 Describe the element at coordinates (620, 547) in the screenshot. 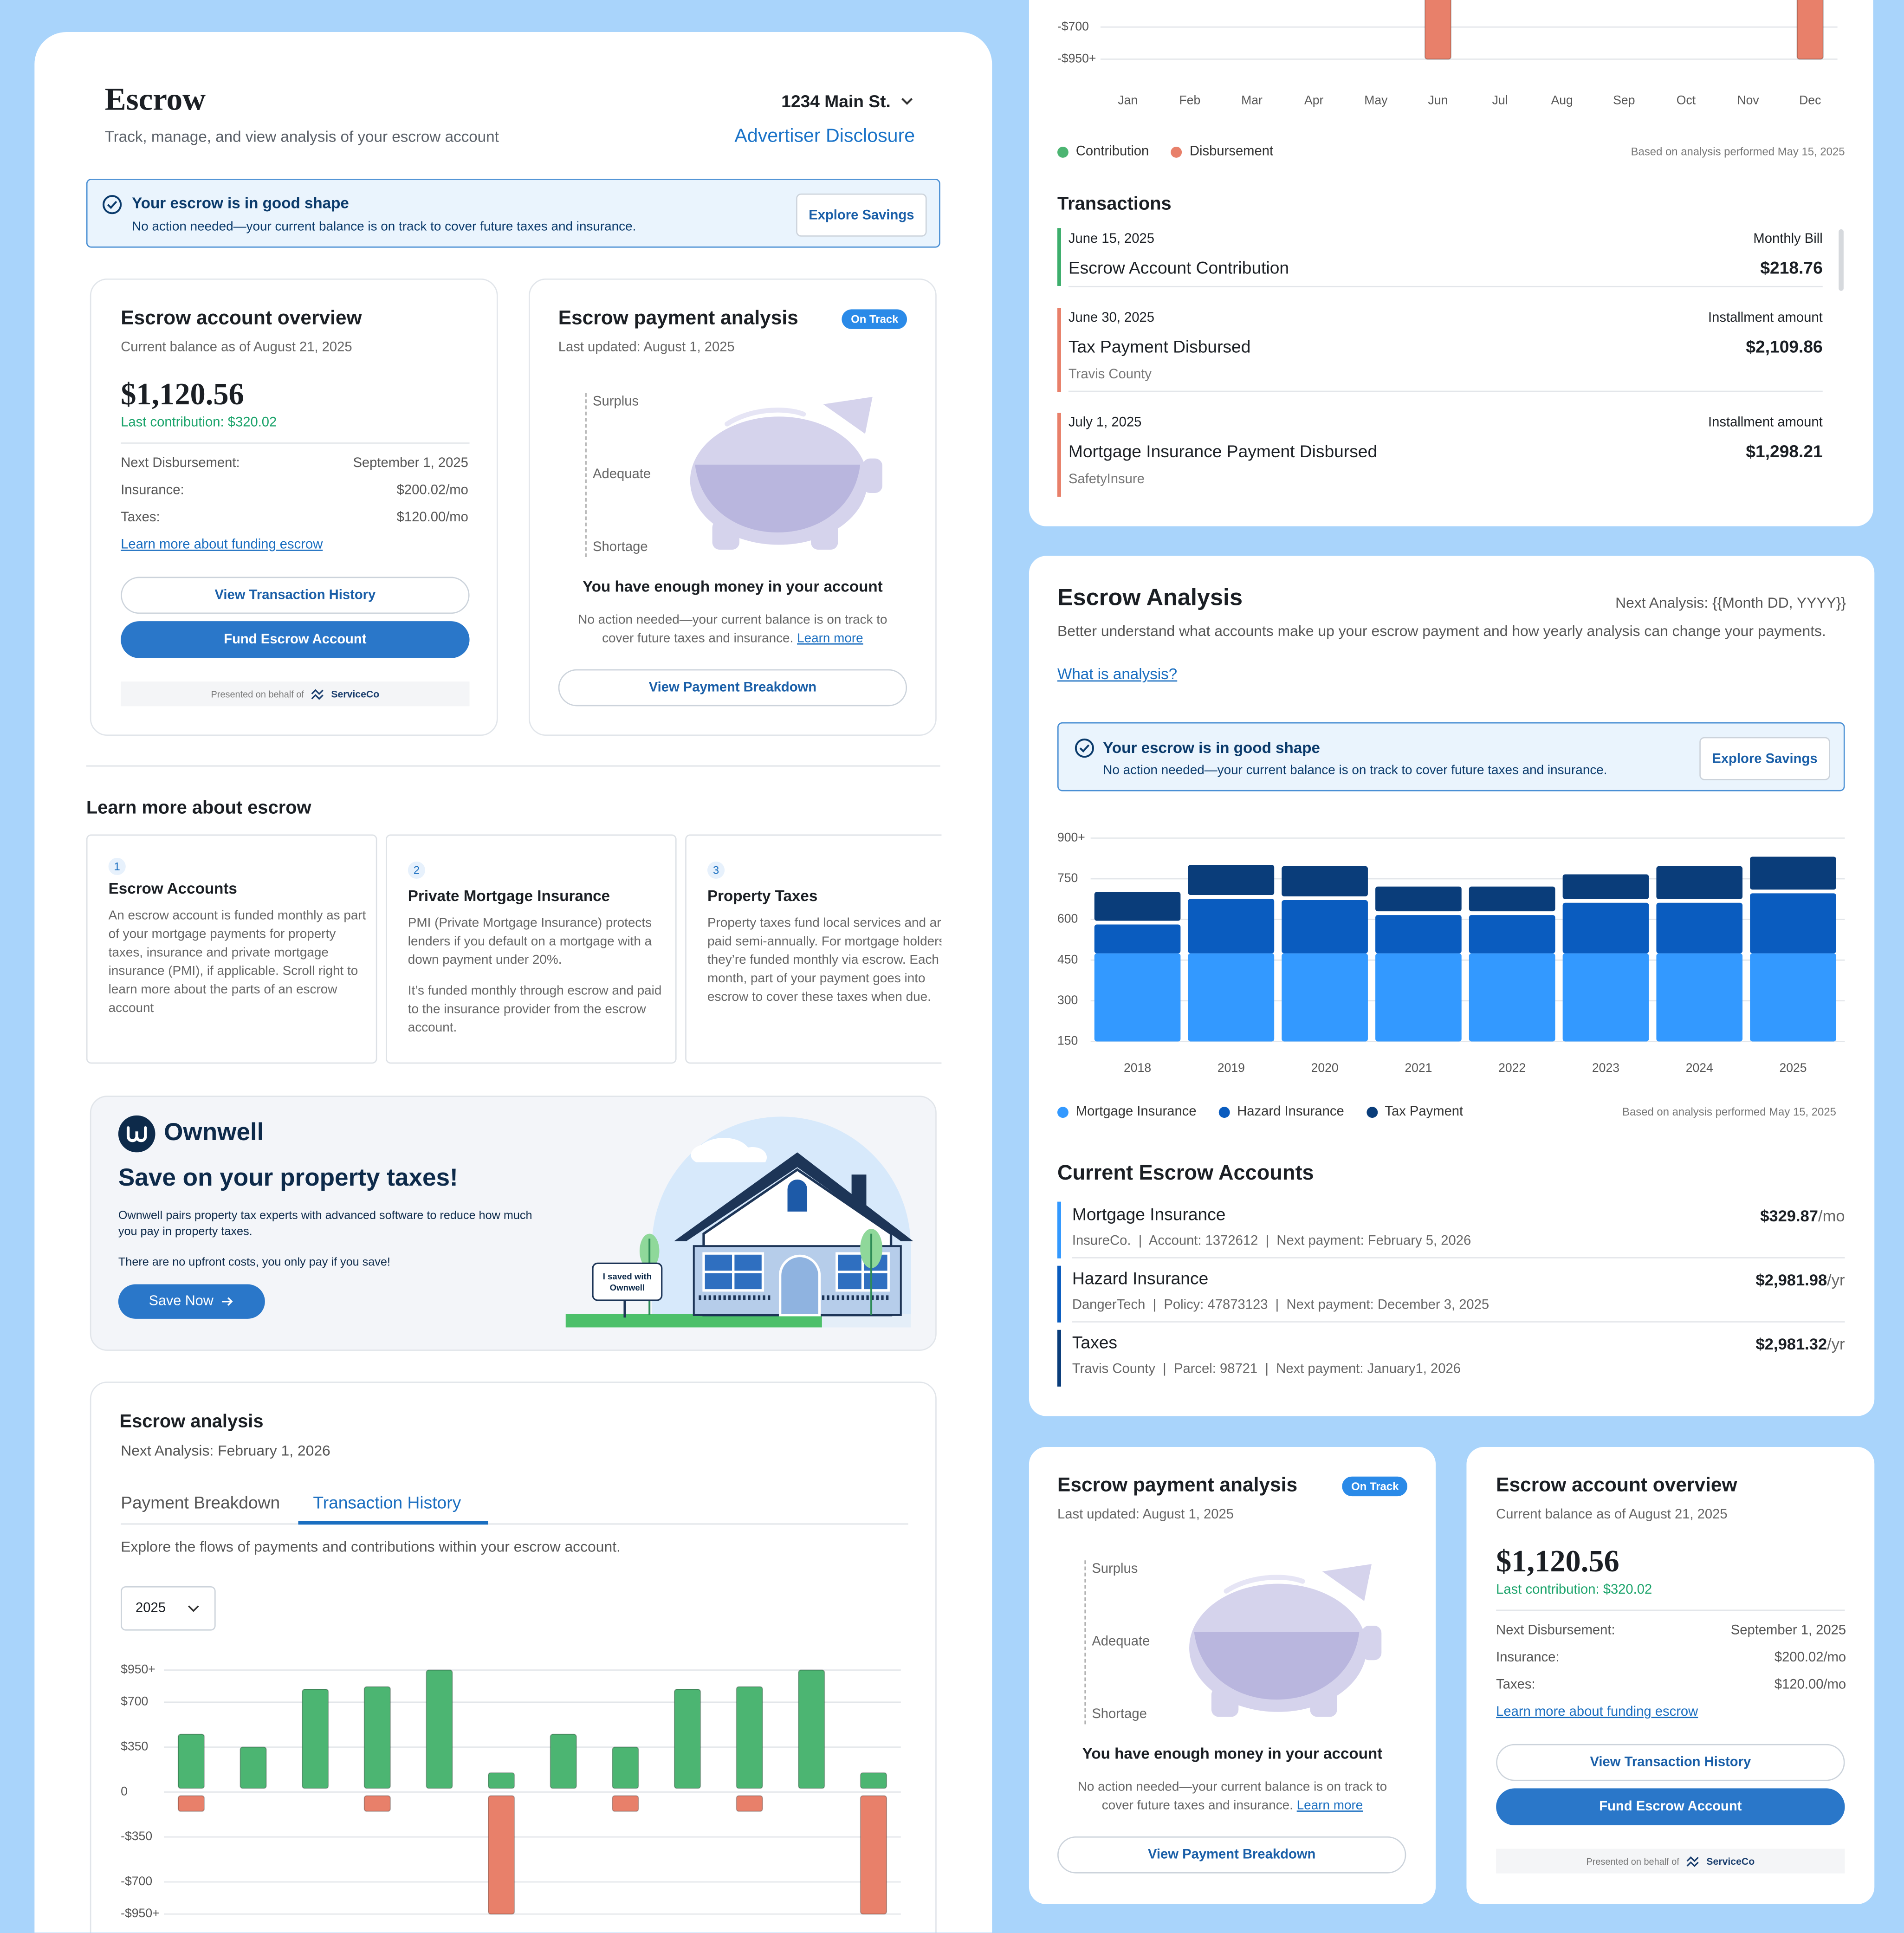

I see `level-label: Shortage` at that location.